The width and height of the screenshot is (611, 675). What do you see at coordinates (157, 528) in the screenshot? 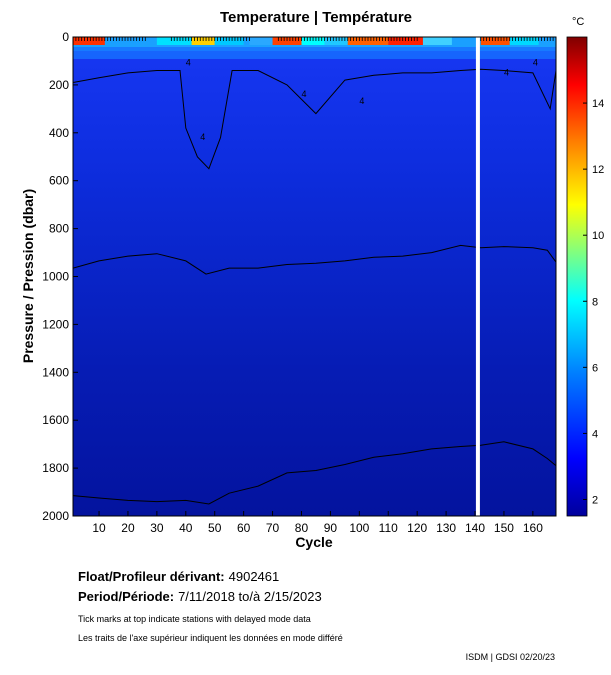
I see `x-tick-label: 30` at bounding box center [157, 528].